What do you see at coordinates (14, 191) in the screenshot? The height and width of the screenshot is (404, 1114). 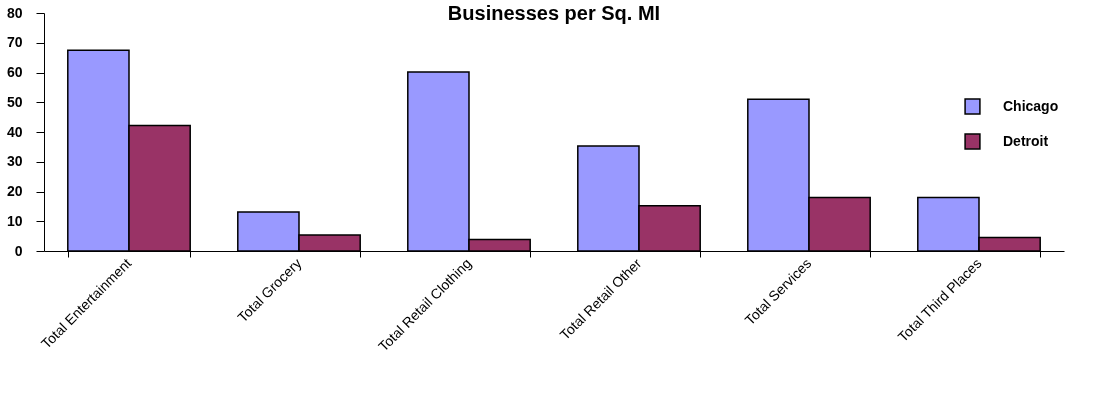 I see `y-tick-label: 20` at bounding box center [14, 191].